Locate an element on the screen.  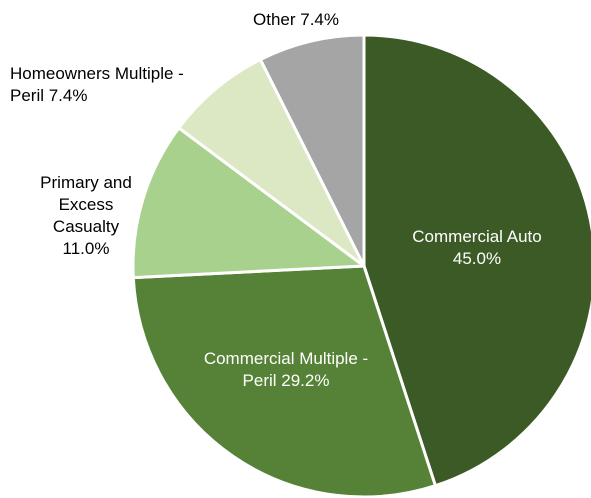
data-label-commercial-multiple-peril: Commercial Multiple - Peril 29.2% is located at coordinates (286, 369).